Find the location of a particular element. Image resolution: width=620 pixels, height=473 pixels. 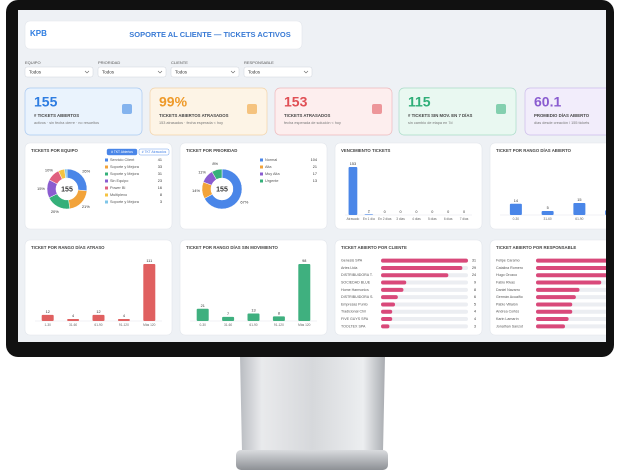

kpi-value: 155 is located at coordinates (46, 102).